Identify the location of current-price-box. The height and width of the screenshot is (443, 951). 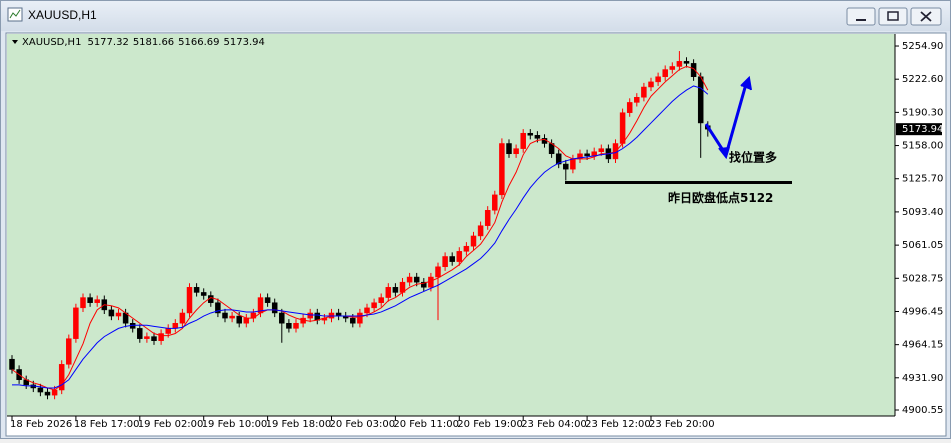
(919, 129).